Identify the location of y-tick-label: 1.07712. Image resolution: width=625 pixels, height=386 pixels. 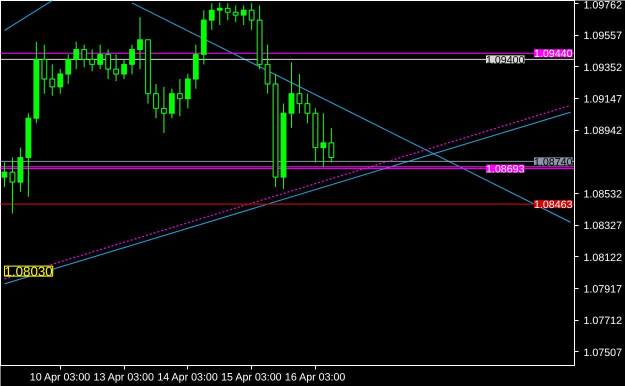
(603, 321).